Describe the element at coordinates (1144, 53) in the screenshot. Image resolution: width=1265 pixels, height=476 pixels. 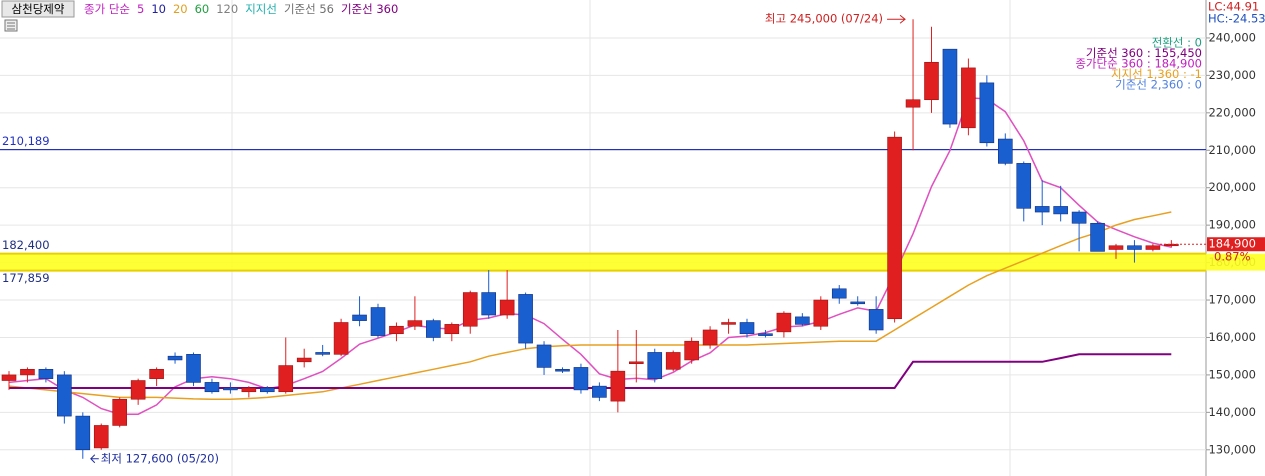
I see `overlay-label: 기준선 360 : 155,450` at that location.